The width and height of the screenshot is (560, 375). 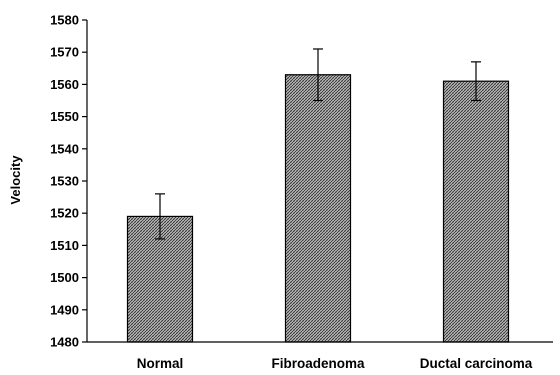 I want to click on y-tick-label: 1570, so click(x=64, y=52).